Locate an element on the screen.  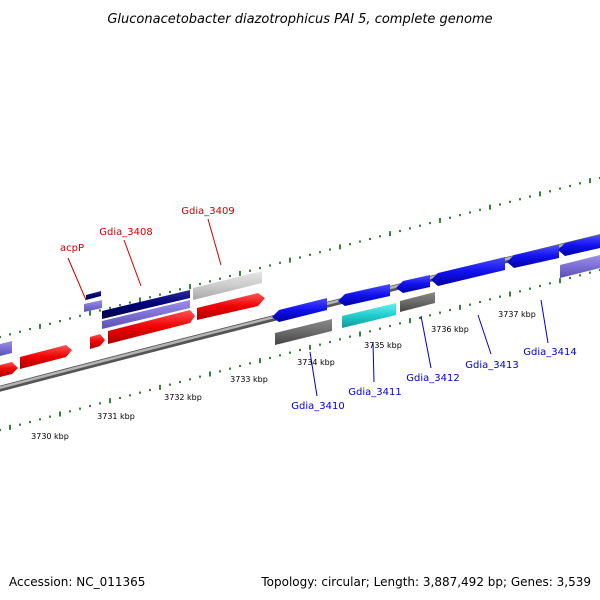
gdia3409-leader is located at coordinates (214, 242).